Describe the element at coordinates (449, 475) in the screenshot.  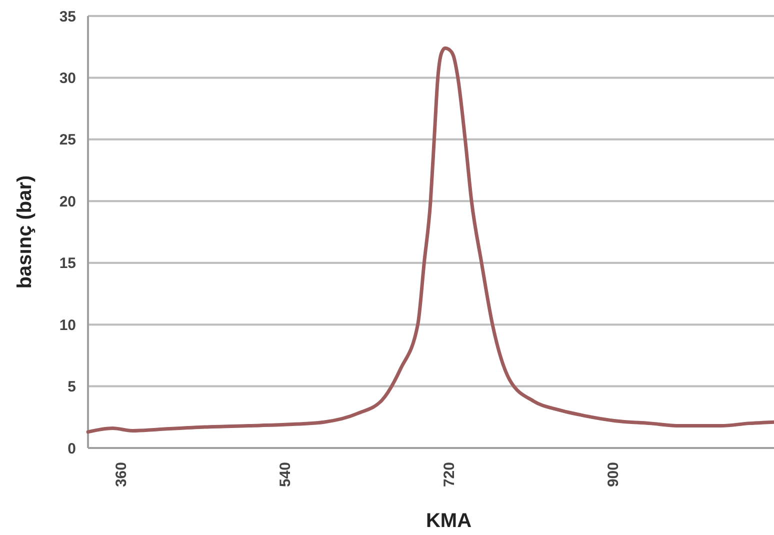
I see `x-tick-label: 720` at that location.